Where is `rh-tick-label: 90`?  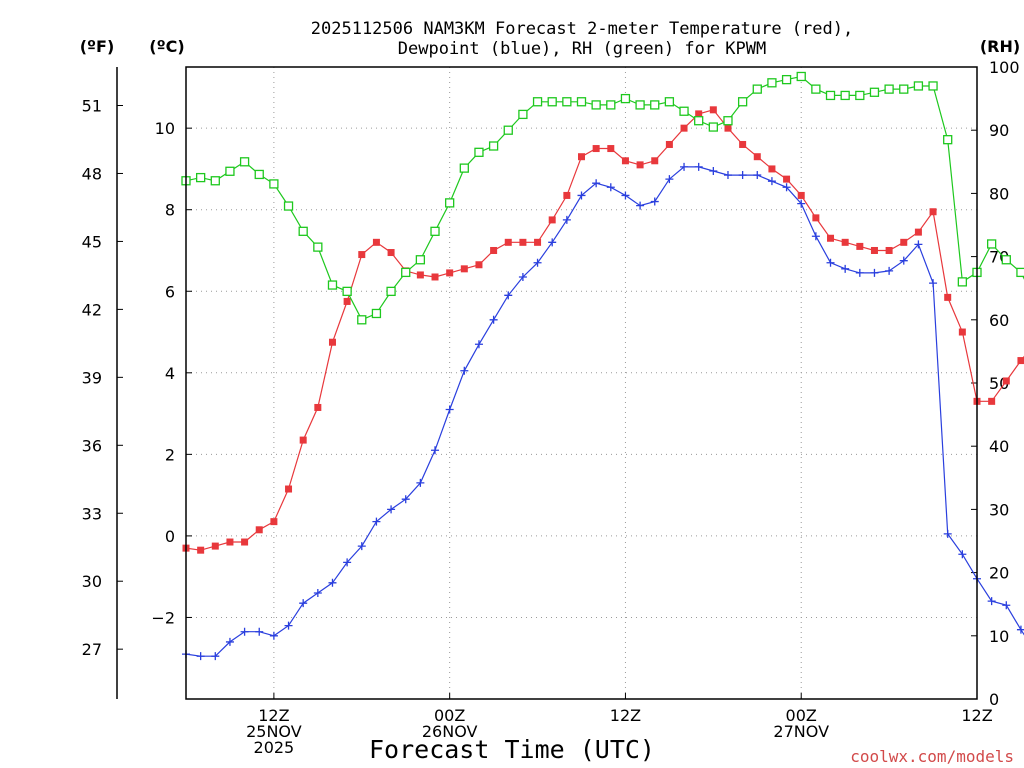 rh-tick-label: 90 is located at coordinates (999, 130).